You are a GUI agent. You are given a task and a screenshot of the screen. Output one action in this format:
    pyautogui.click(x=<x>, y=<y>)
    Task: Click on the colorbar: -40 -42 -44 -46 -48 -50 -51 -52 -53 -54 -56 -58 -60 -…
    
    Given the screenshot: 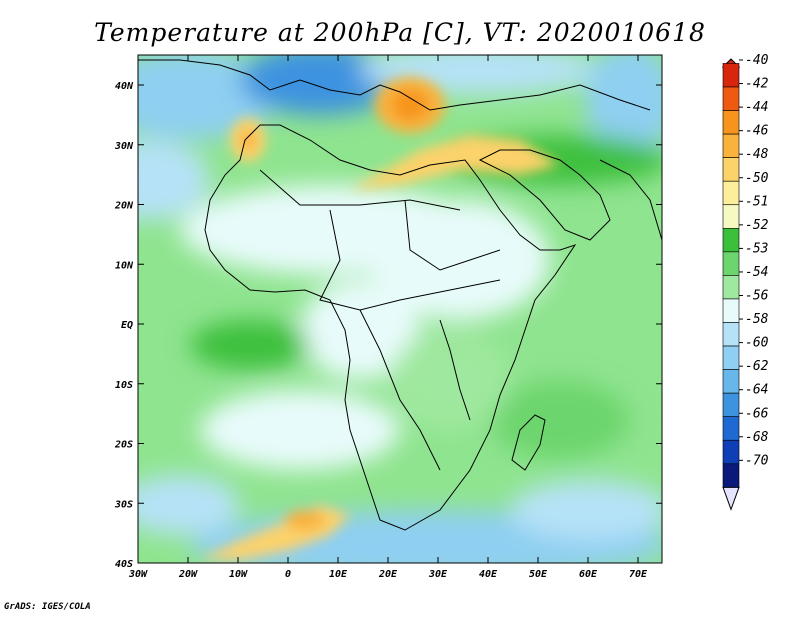 What is the action you would take?
    pyautogui.click(x=745, y=282)
    